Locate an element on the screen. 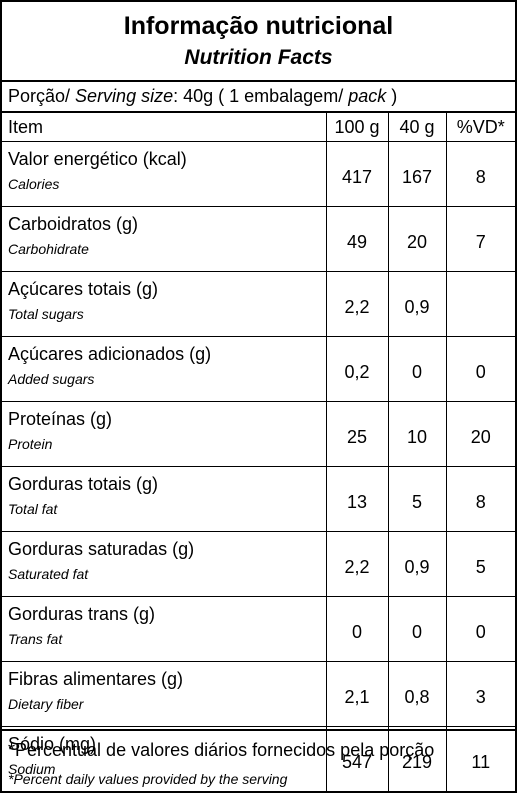  title-block: Informação nutricional Nutrition Facts is located at coordinates (258, 42).